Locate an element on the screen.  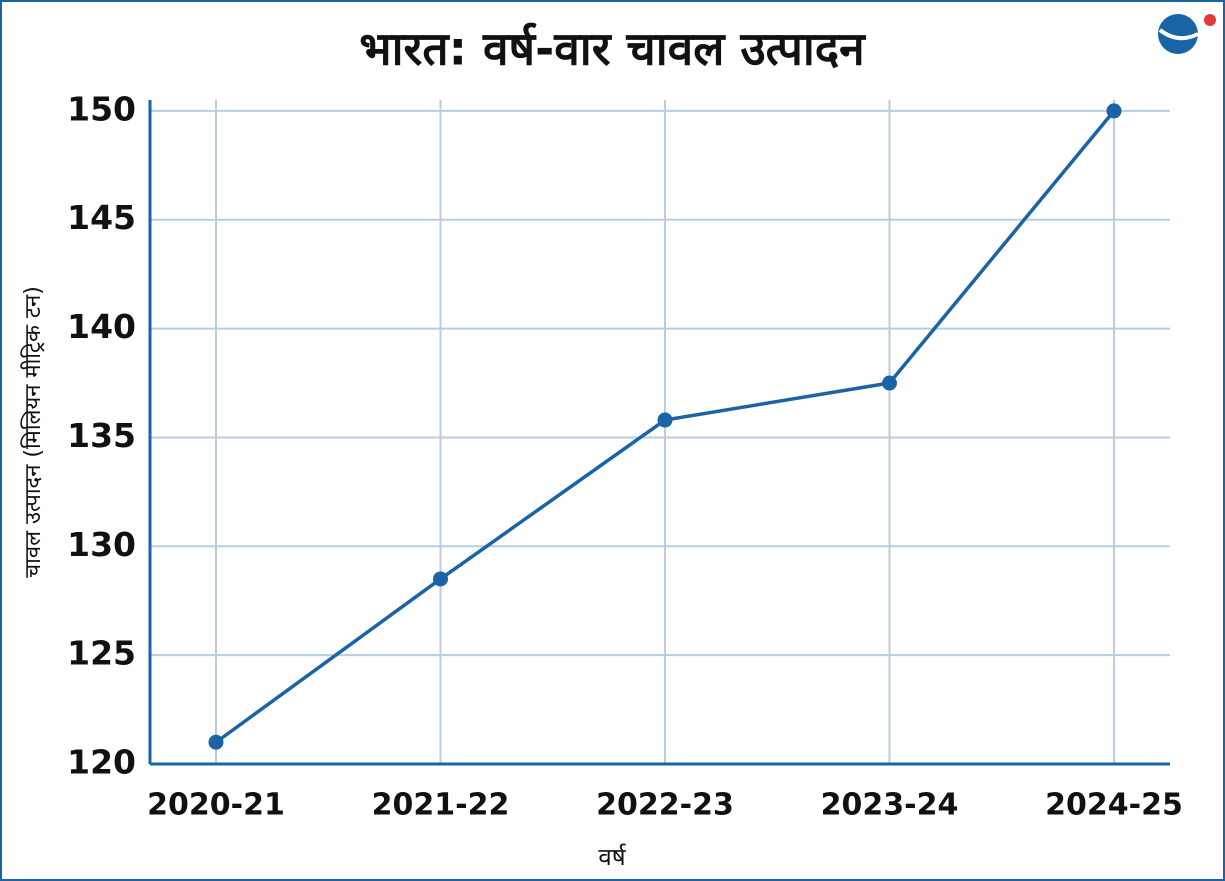
y-tick-label: 125 is located at coordinates (101, 653).